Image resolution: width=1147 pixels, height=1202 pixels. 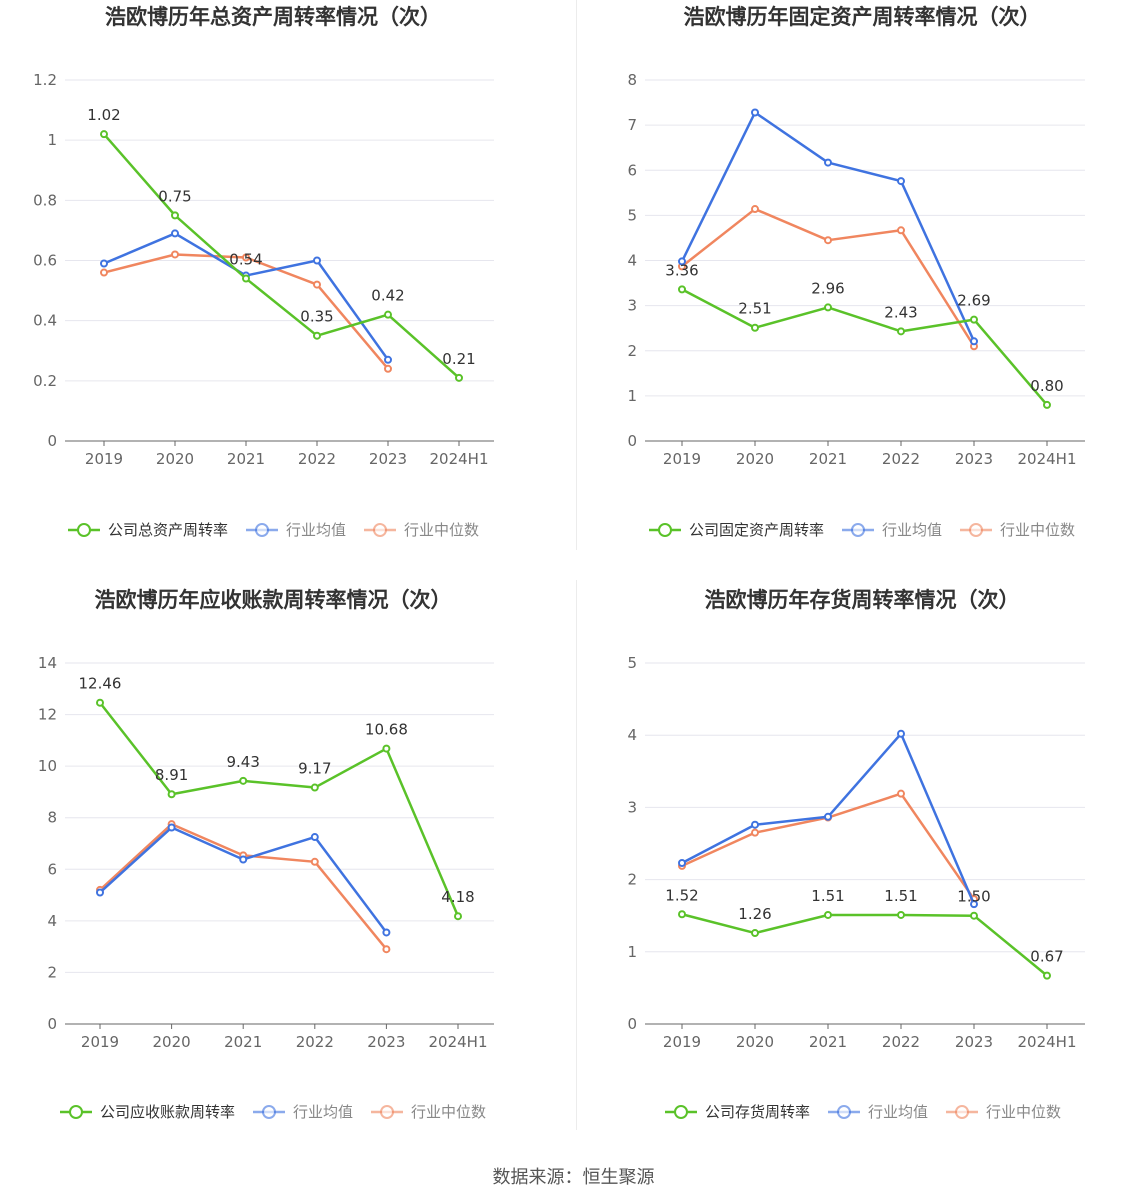 I want to click on legend-item: 公司总资产周转率, so click(x=148, y=530).